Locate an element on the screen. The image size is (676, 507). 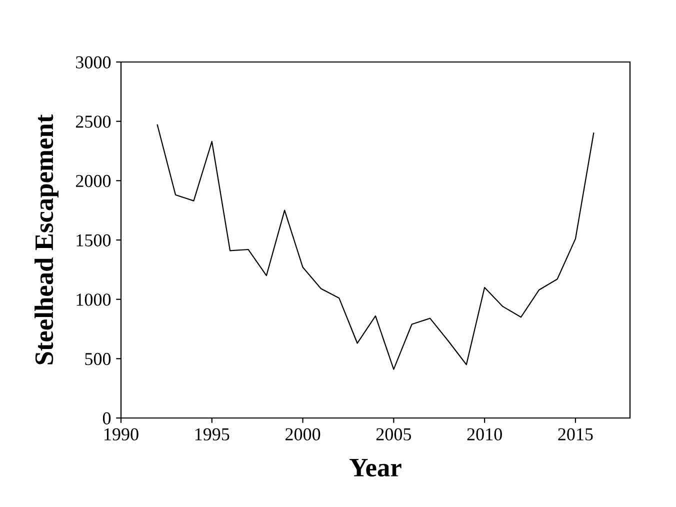
y-tick-label: 2500 is located at coordinates (93, 122).